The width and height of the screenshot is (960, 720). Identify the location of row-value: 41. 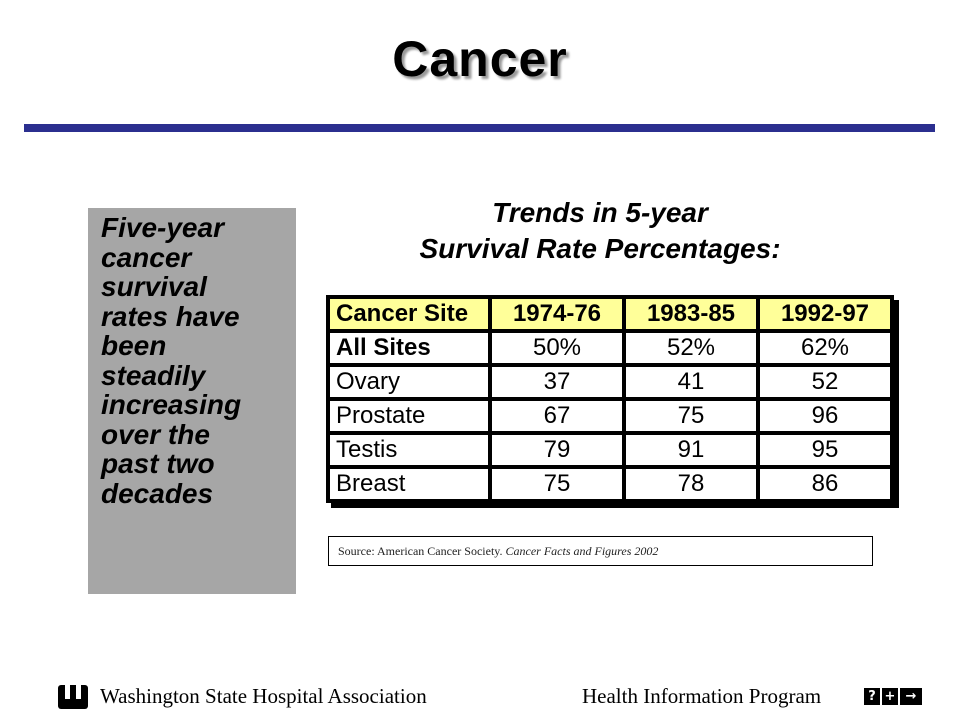
(691, 382).